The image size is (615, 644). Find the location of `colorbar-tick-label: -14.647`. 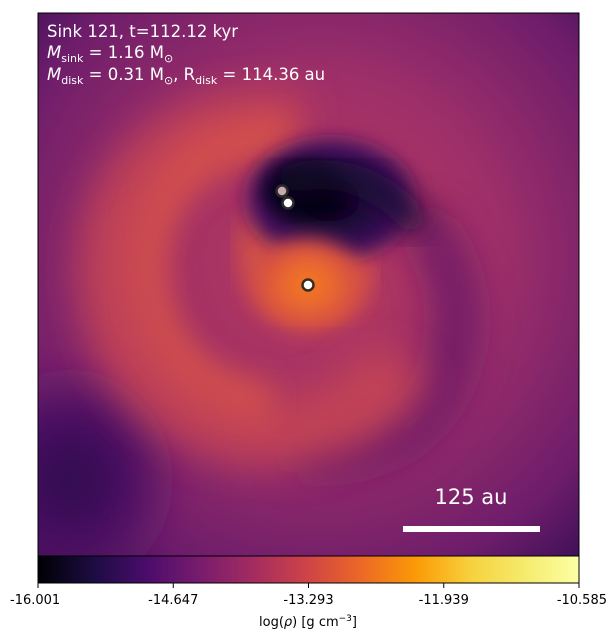

colorbar-tick-label: -14.647 is located at coordinates (173, 600).